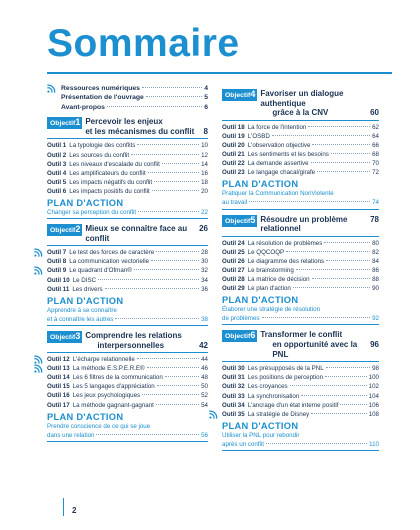 The image size is (420, 530). Describe the element at coordinates (204, 155) in the screenshot. I see `tool-page: 12` at that location.